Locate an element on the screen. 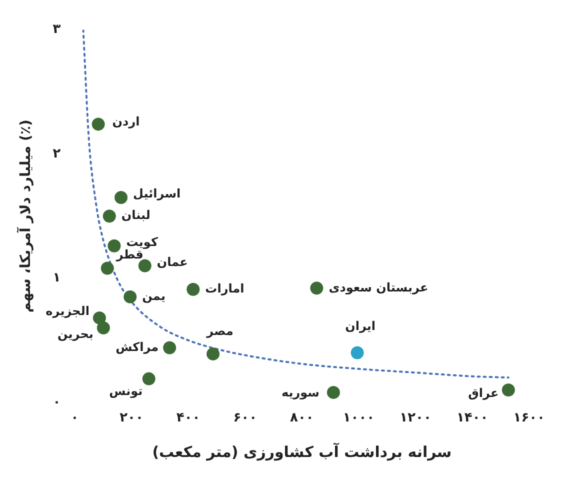 Image resolution: width=563 pixels, height=481 pixels. y-tick-label: ۰ is located at coordinates (56, 402).